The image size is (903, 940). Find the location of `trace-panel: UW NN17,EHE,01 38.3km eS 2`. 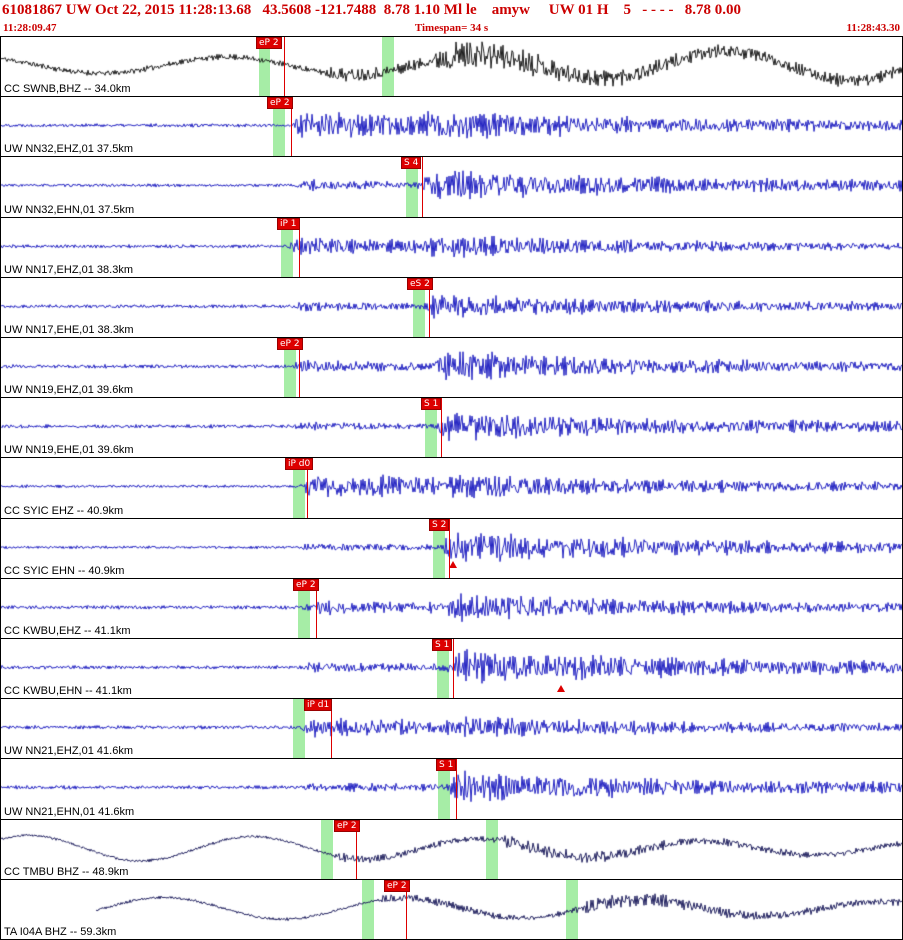

trace-panel: UW NN17,EHE,01 38.3km eS 2 is located at coordinates (451, 308).